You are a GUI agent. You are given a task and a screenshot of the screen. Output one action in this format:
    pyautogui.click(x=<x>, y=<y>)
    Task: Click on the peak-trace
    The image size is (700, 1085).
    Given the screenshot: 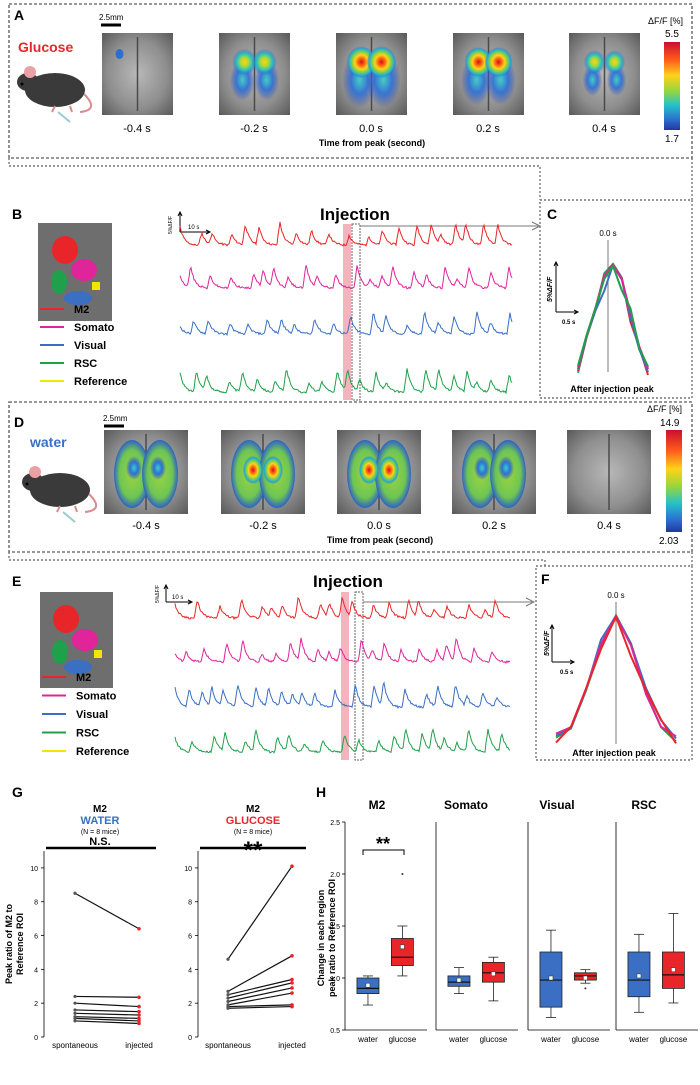 What is the action you would take?
    pyautogui.click(x=613, y=316)
    